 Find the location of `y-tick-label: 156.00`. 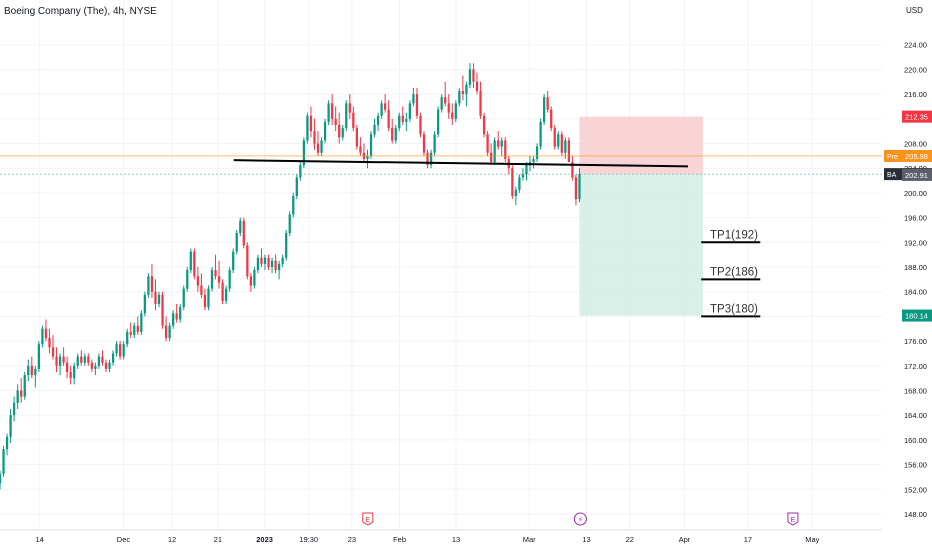

y-tick-label: 156.00 is located at coordinates (915, 465).